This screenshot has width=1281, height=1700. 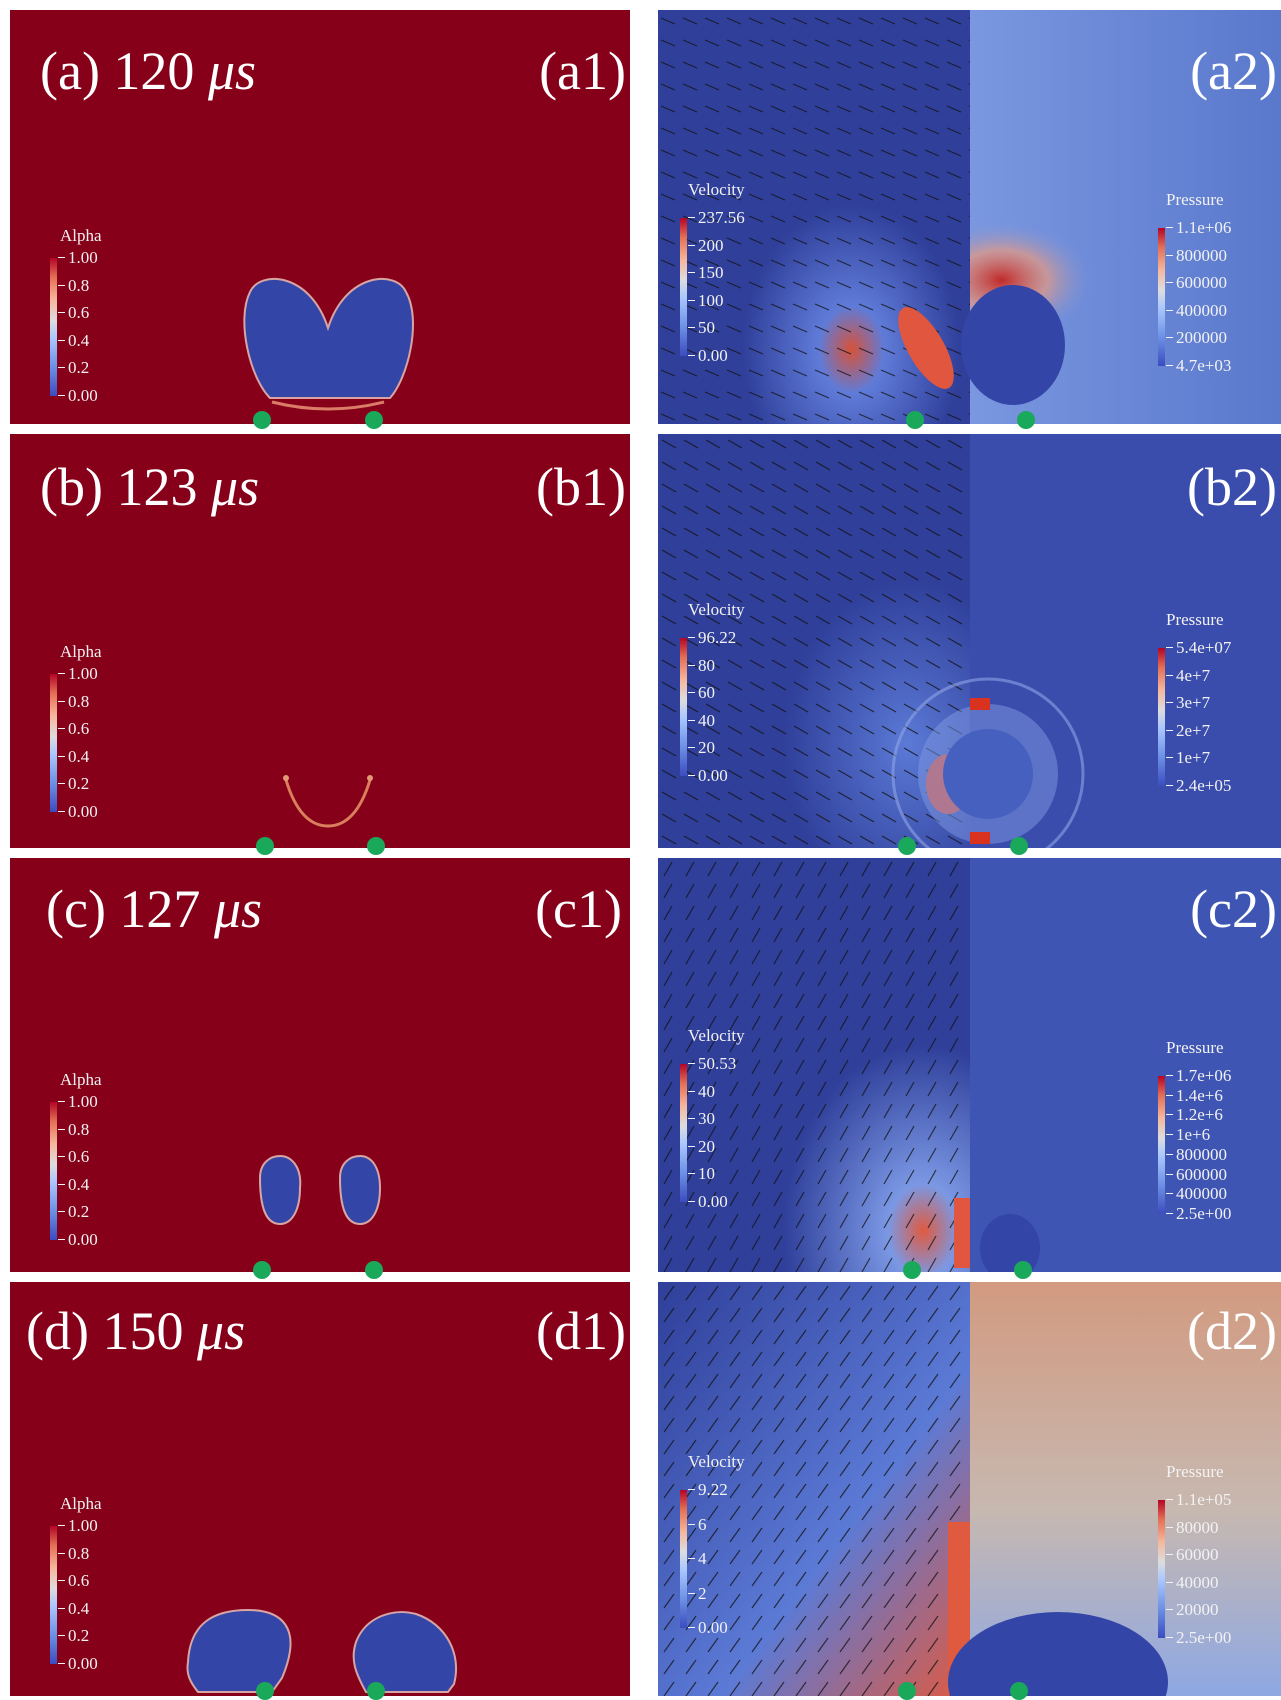 What do you see at coordinates (1198, 785) in the screenshot?
I see `colorbar-tick: 2.4e+05` at bounding box center [1198, 785].